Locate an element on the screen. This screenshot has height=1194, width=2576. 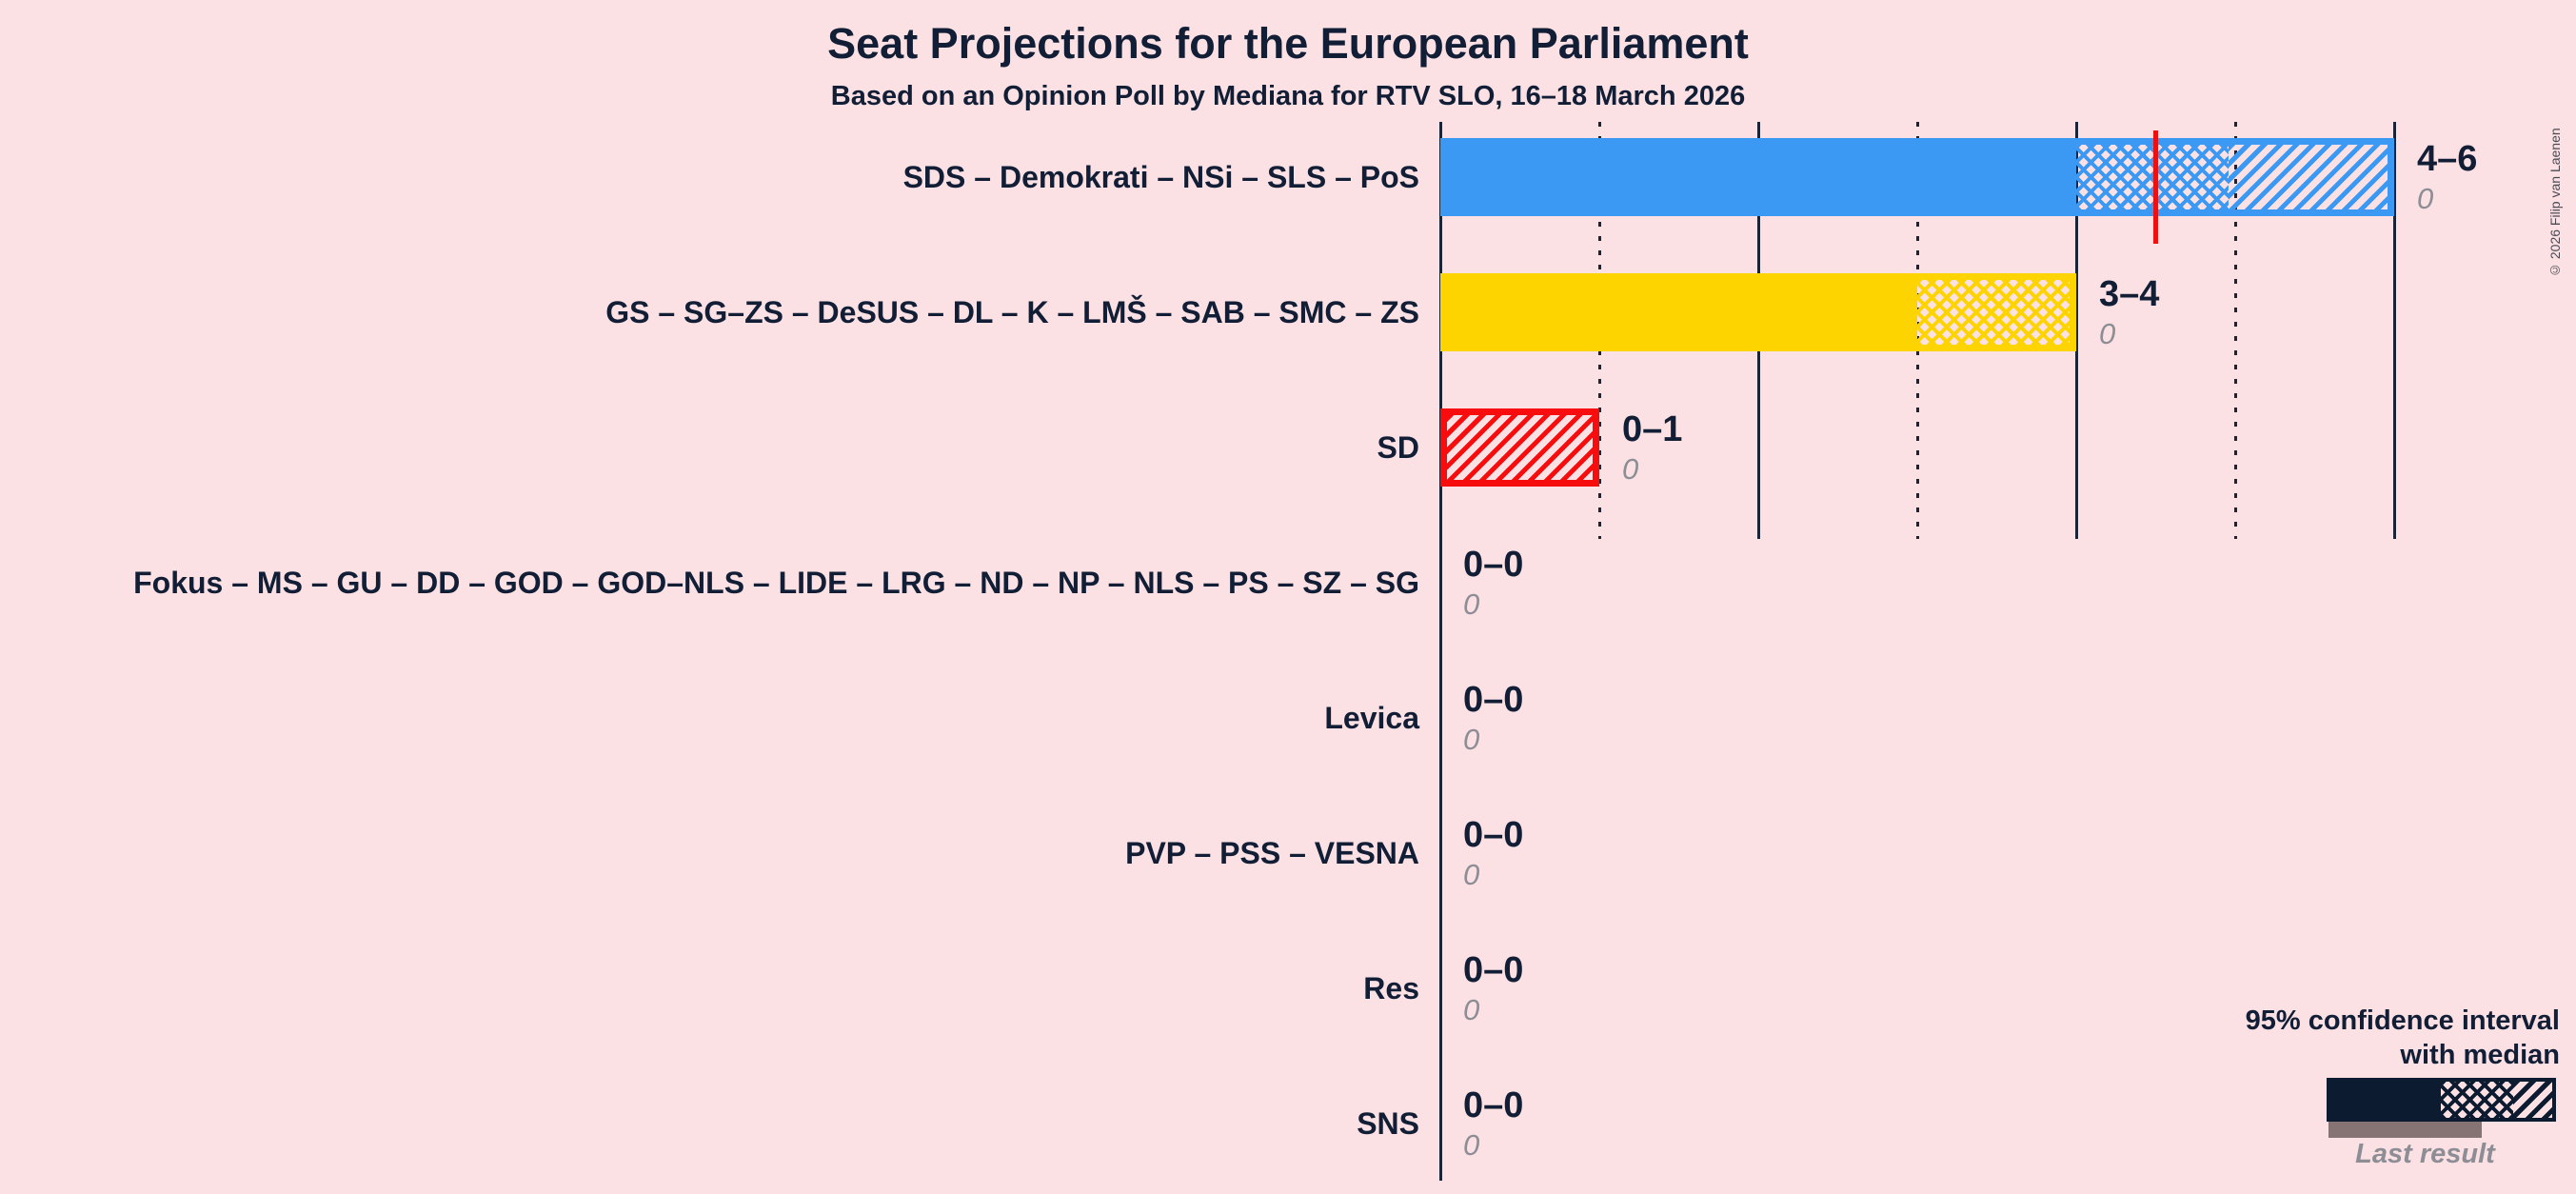
party-label-4: Levica is located at coordinates (1371, 718).